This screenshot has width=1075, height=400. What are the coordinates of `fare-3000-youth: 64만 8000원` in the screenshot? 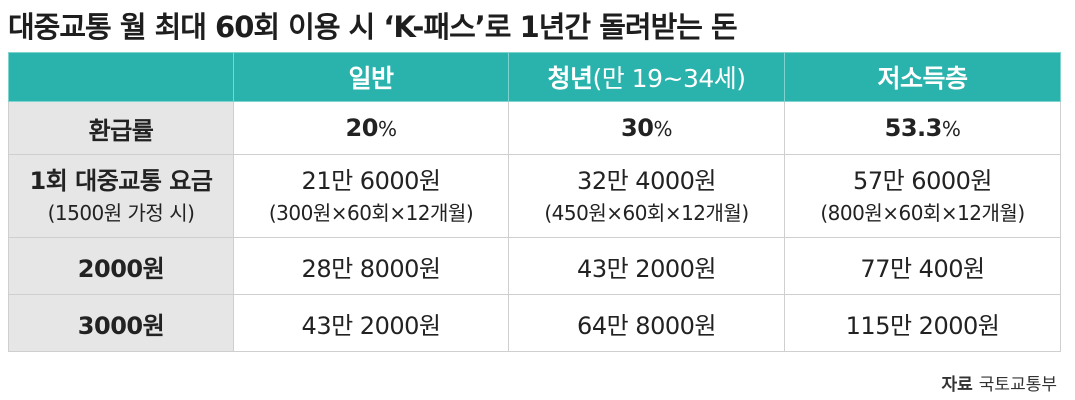 It's located at (646, 323).